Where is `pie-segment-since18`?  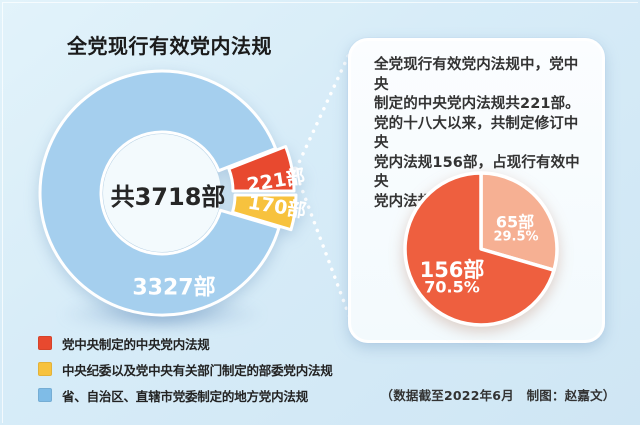
pie-segment-since18 is located at coordinates (479, 249).